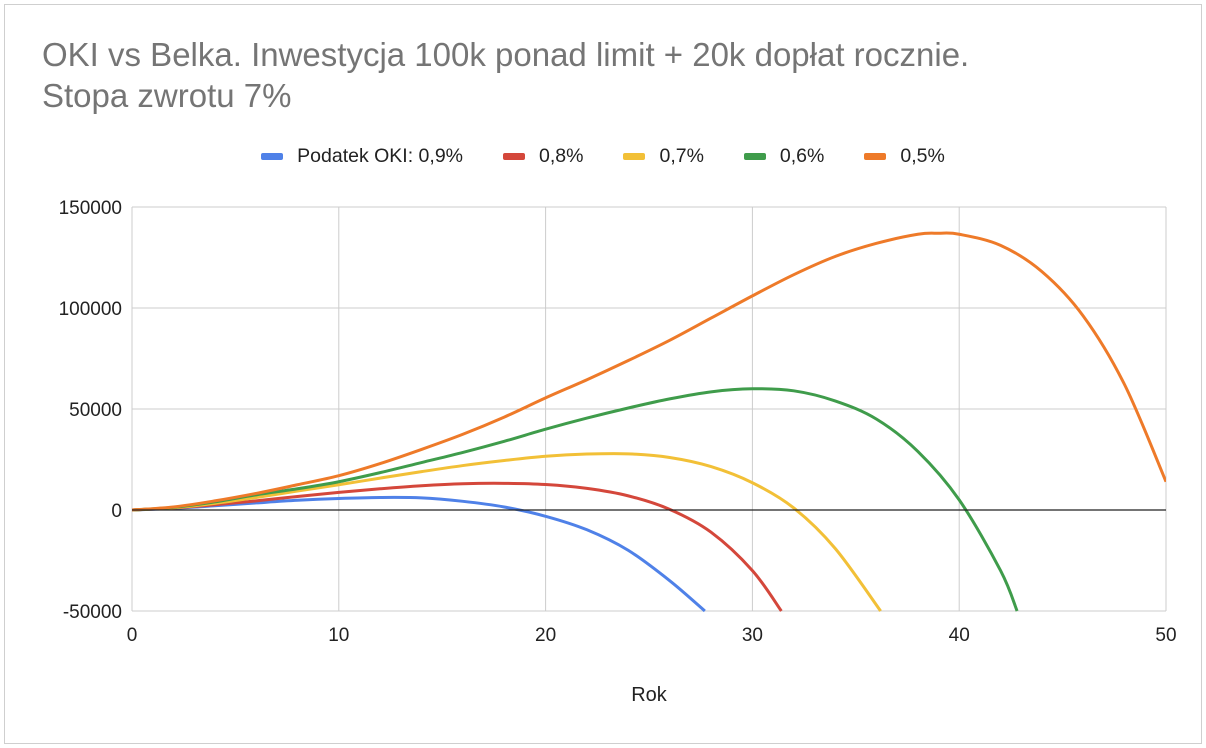  I want to click on y-tick-label: -50000, so click(92, 612).